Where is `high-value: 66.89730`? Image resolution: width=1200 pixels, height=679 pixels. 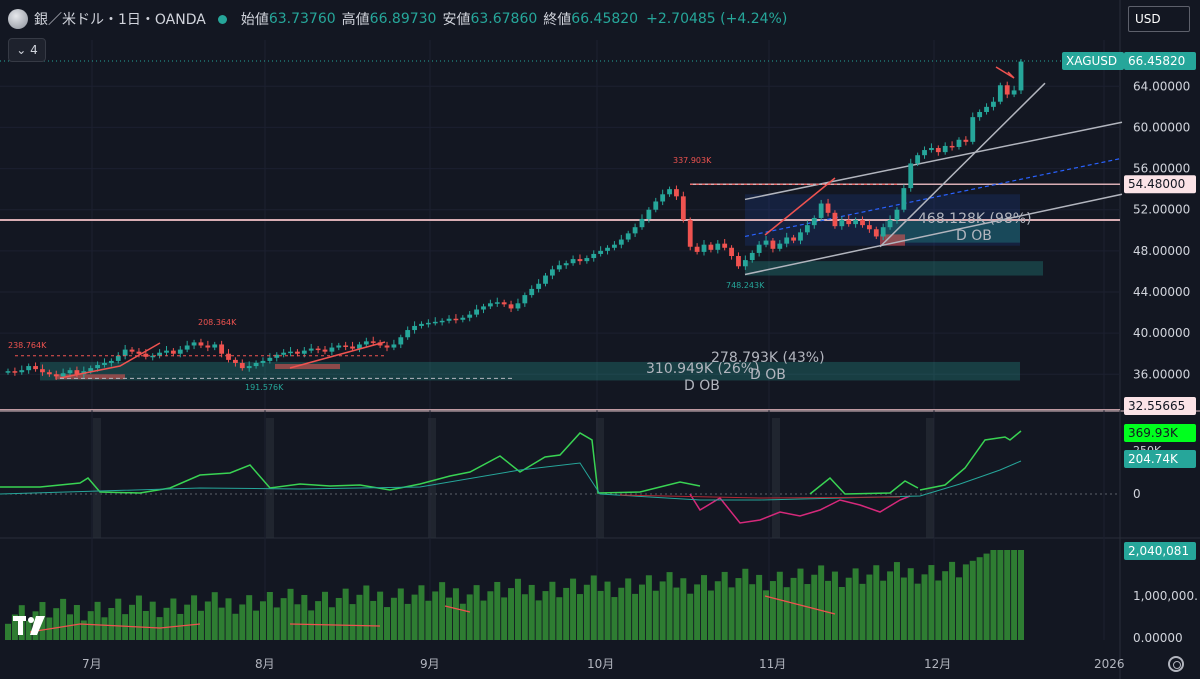 high-value: 66.89730 is located at coordinates (403, 19).